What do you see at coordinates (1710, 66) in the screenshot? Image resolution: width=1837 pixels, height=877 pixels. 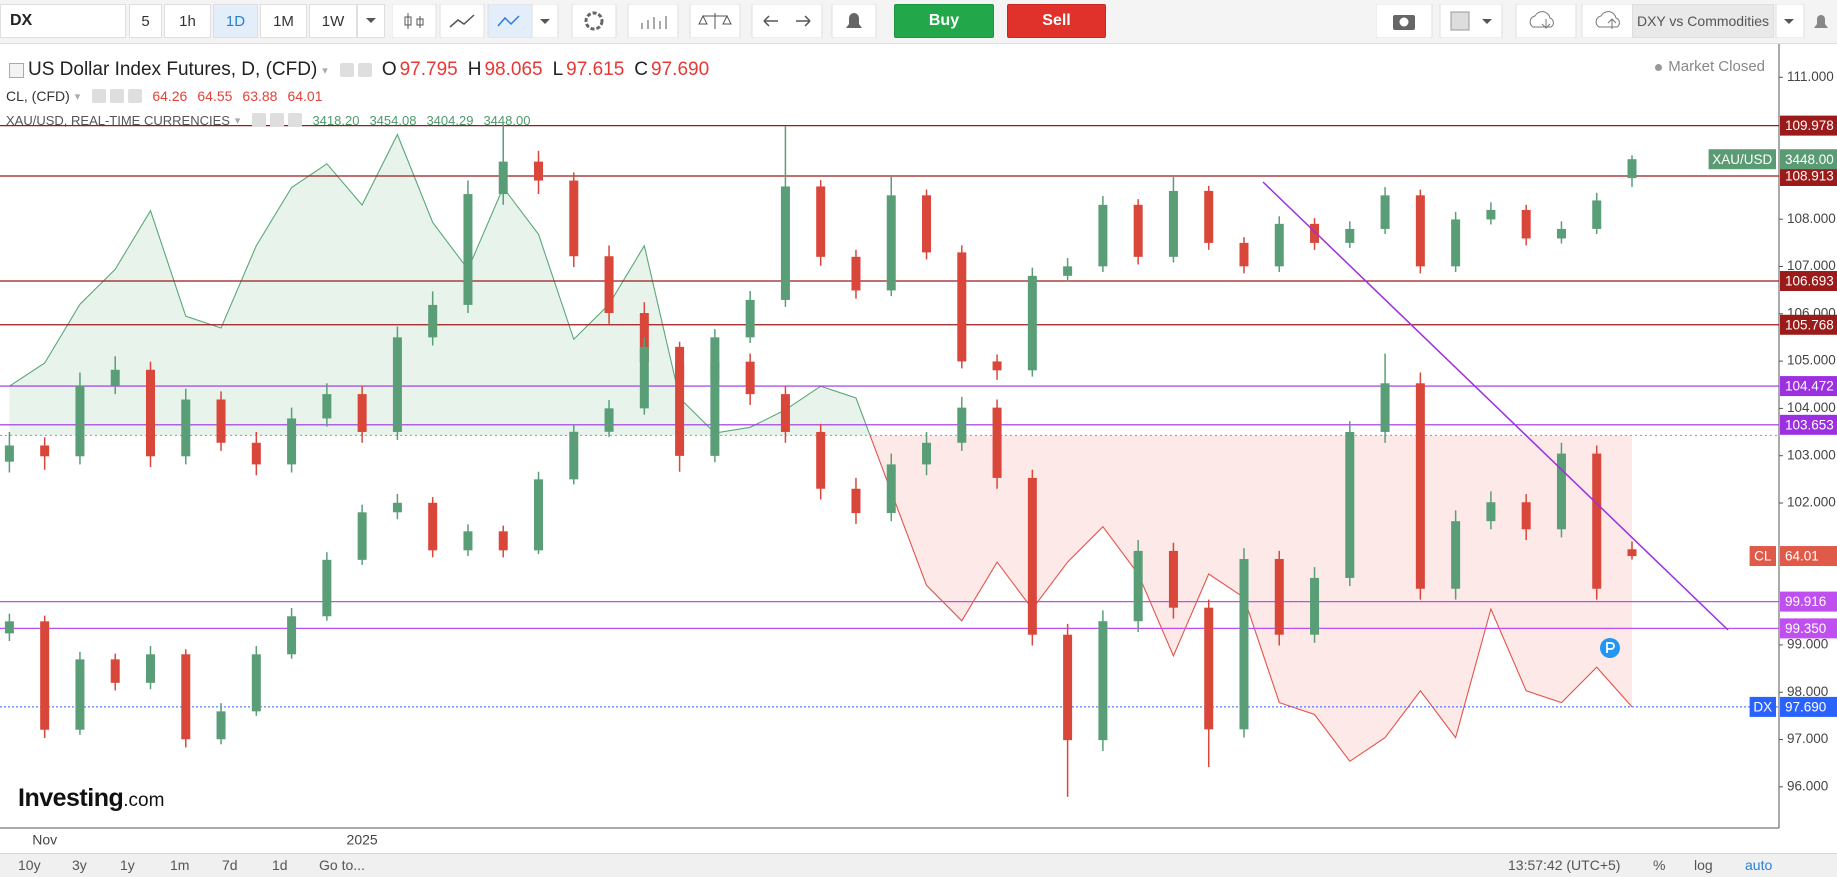 I see `market-status: Market Closed` at bounding box center [1710, 66].